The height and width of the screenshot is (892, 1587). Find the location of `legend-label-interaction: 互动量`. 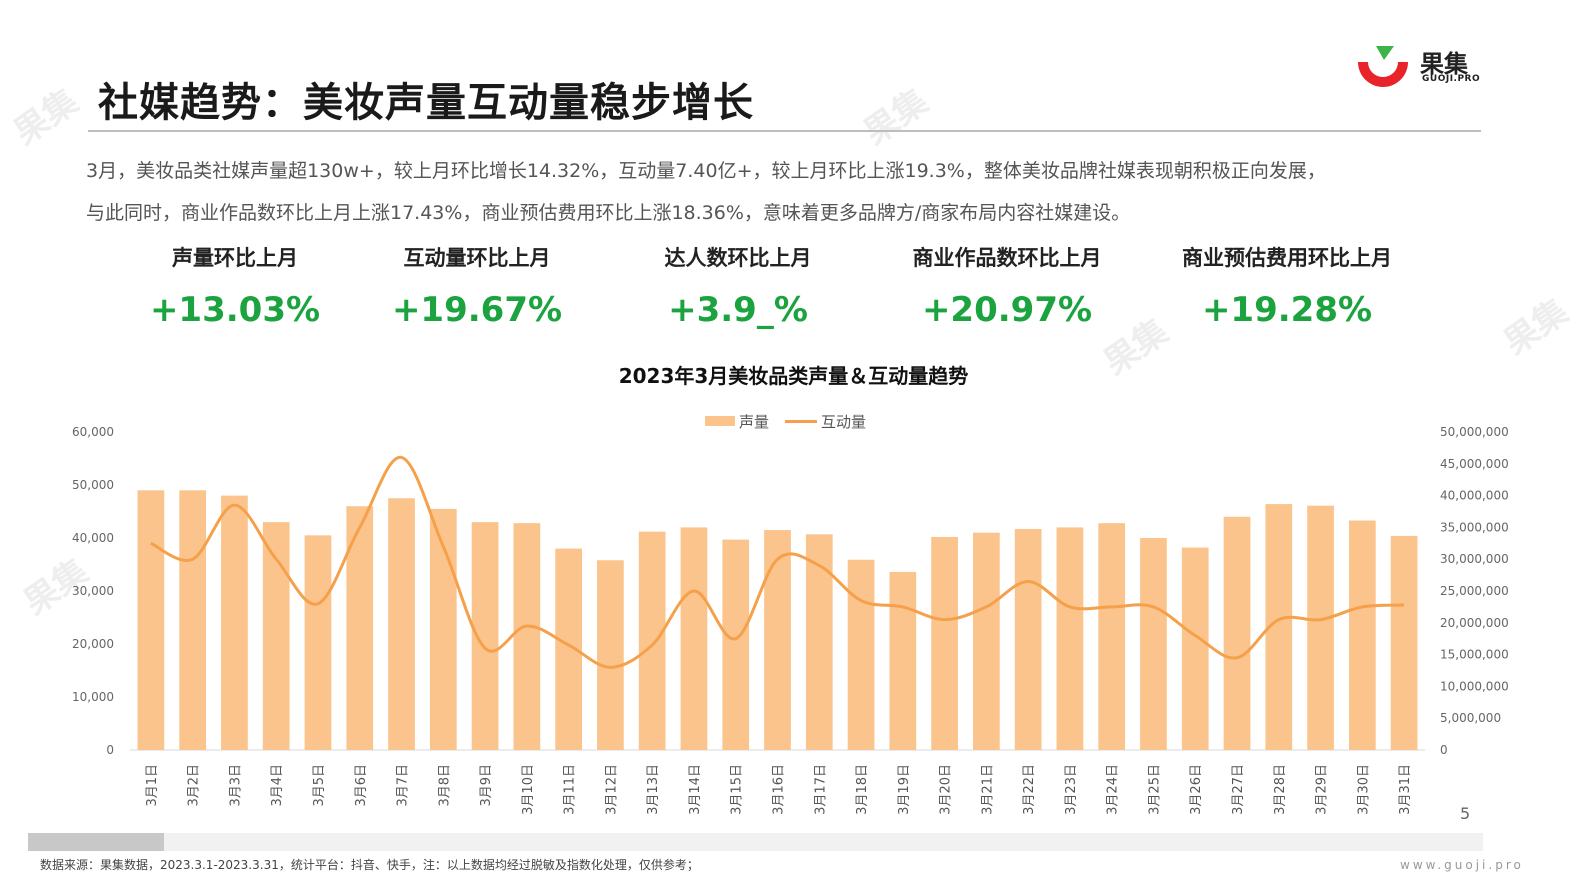

legend-label-interaction: 互动量 is located at coordinates (844, 421).